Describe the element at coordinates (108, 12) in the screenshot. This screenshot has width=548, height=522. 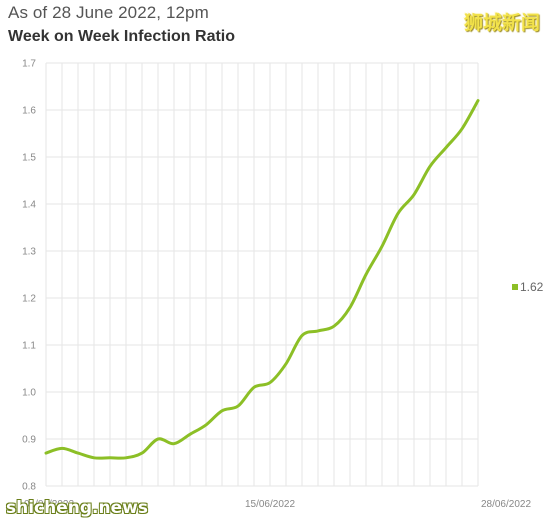
I see `chart-subtitle: As of 28 June 2022, 12pm` at that location.